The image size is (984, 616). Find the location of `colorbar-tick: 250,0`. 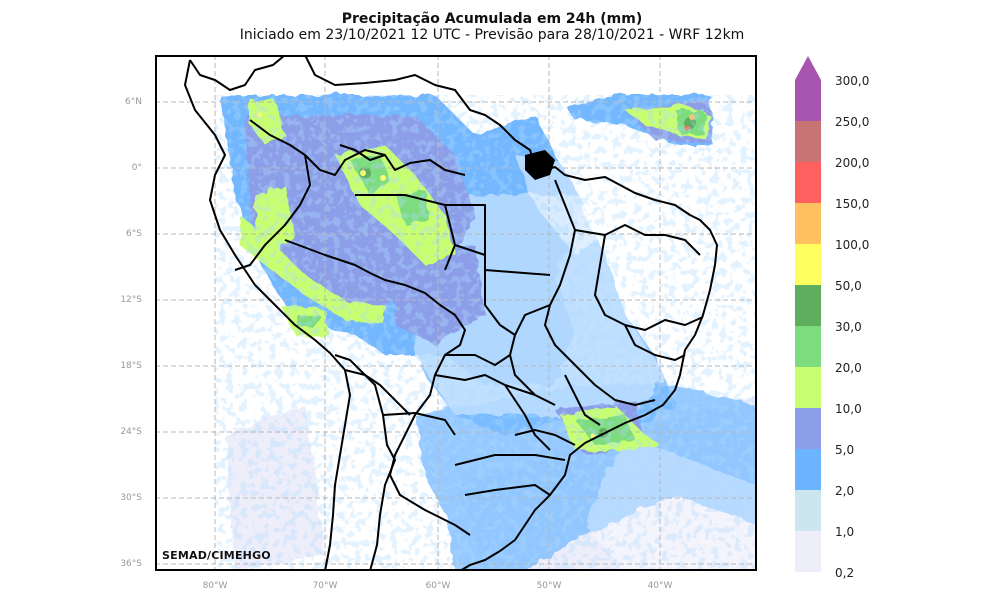

colorbar-tick: 250,0 is located at coordinates (852, 122).